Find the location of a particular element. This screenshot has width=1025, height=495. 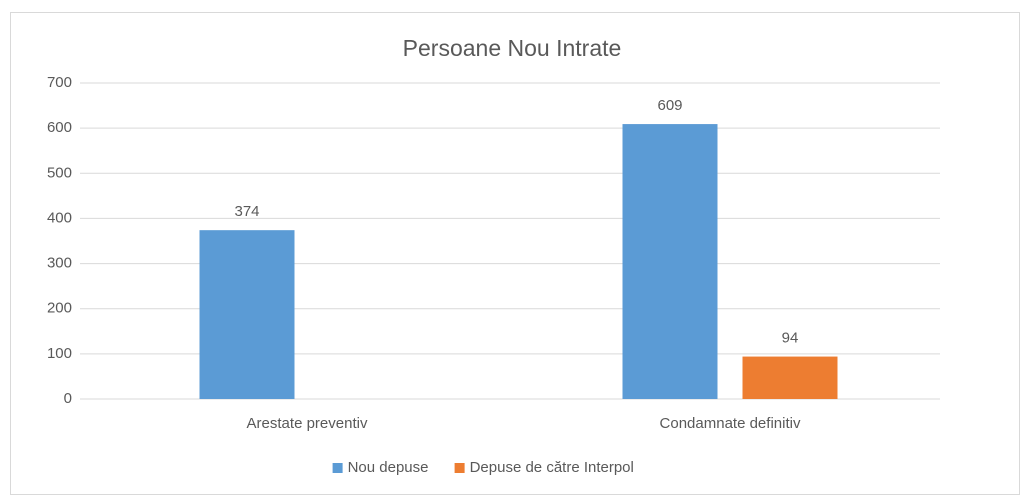

y-tick-label: 100 is located at coordinates (59, 353).